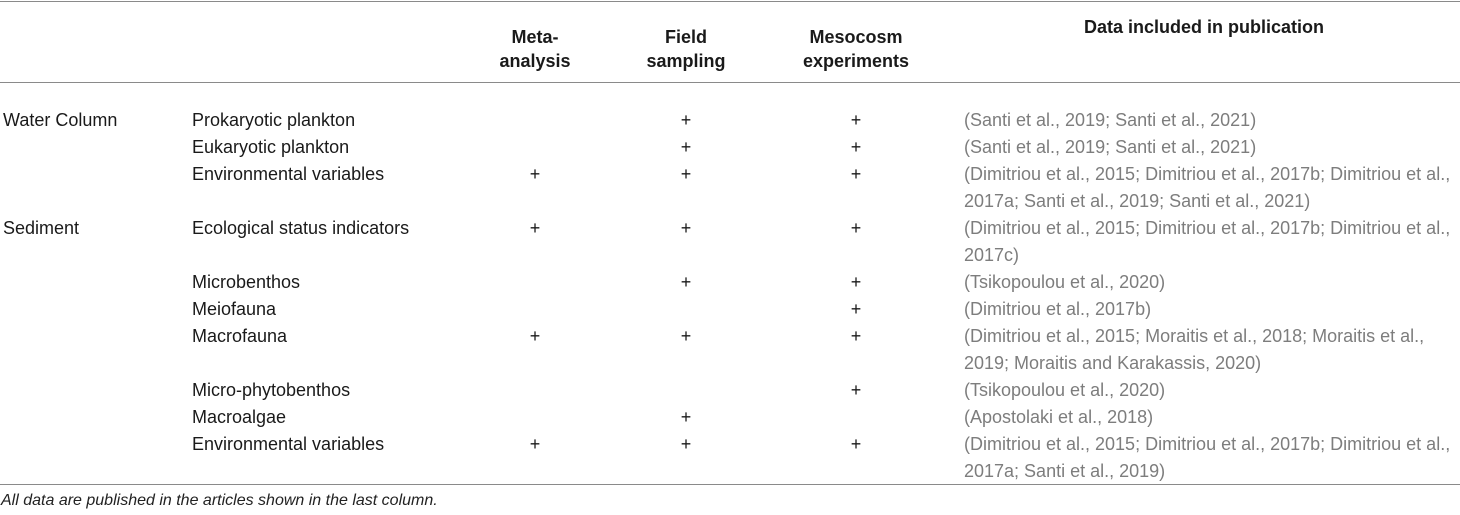 The height and width of the screenshot is (515, 1460). What do you see at coordinates (730, 282) in the screenshot?
I see `table-row: Microbenthos + + (Tsikopoulou et al., 2020)` at bounding box center [730, 282].